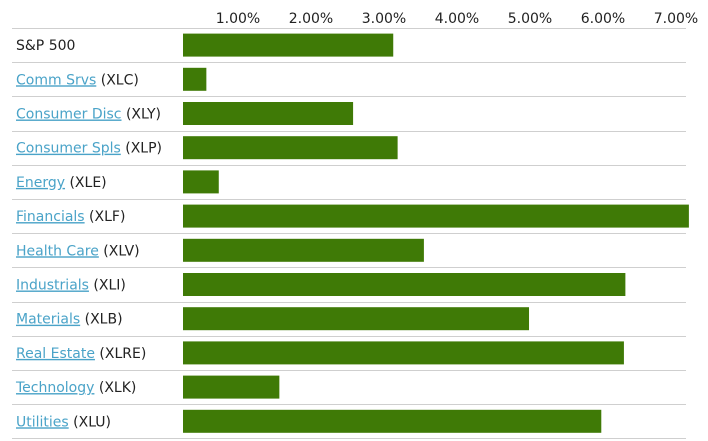 The image size is (708, 441). I want to click on sector-link: Utilities, so click(42, 422).